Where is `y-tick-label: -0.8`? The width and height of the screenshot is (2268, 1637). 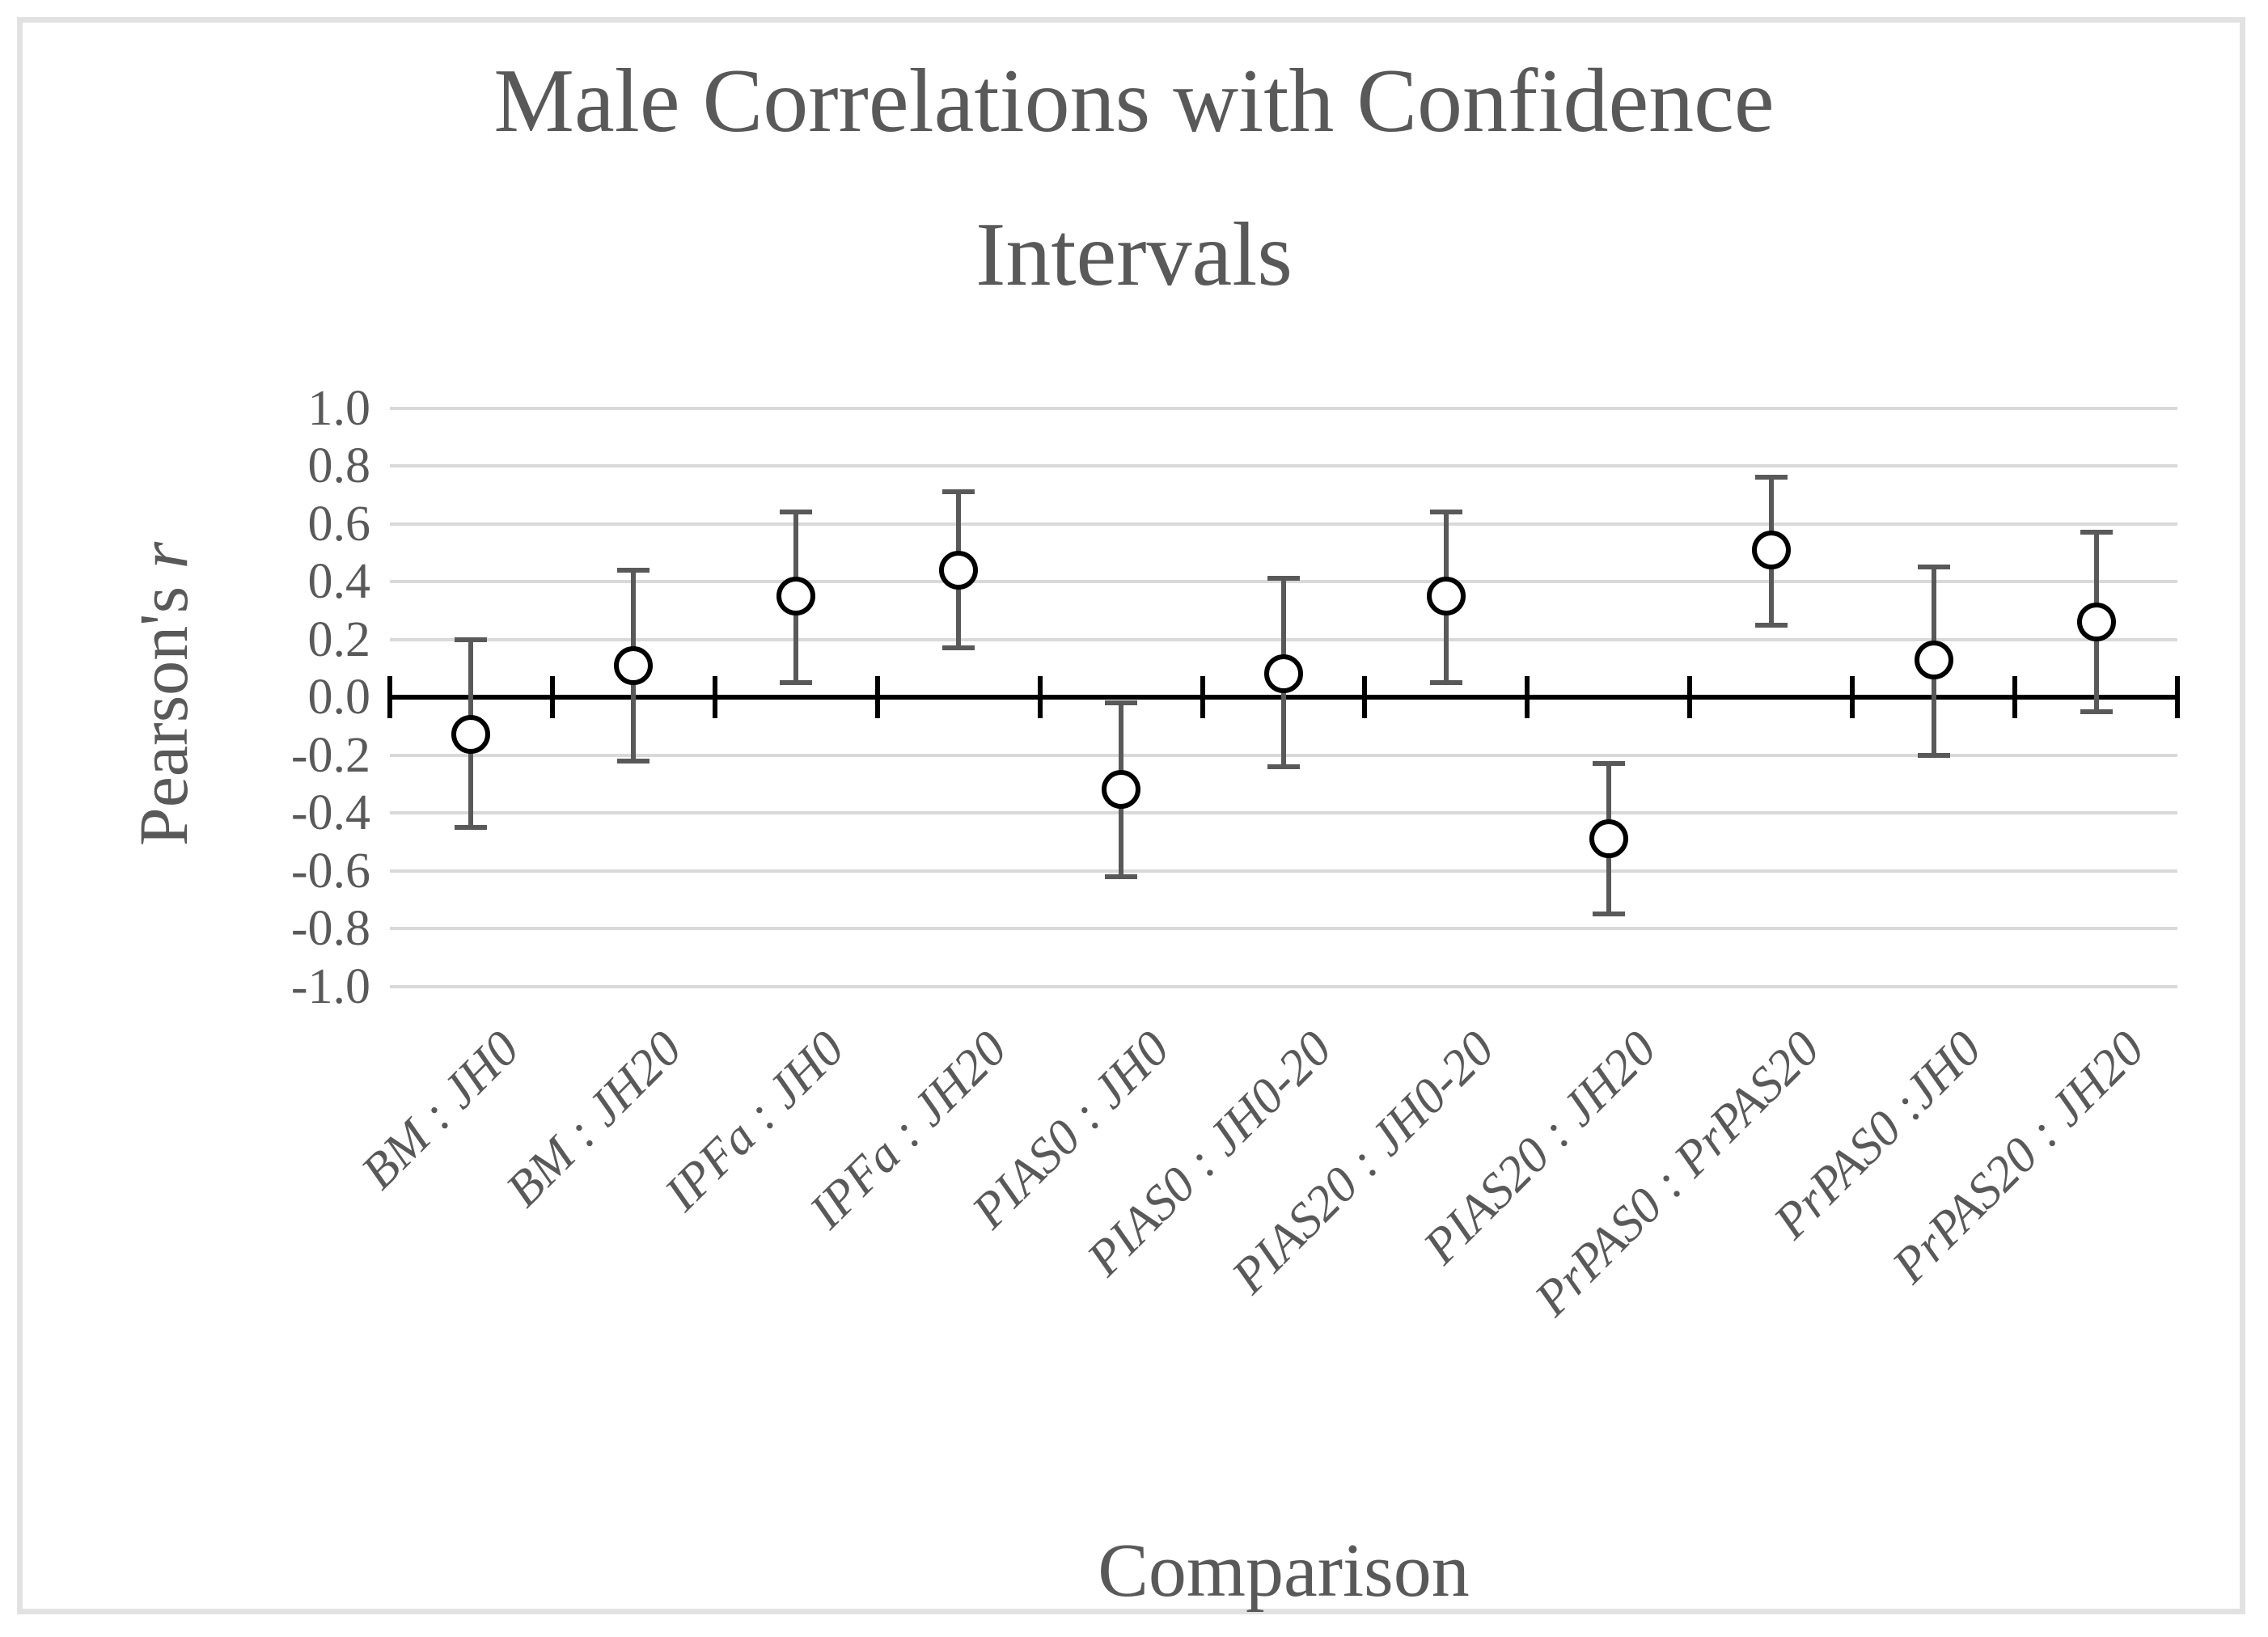 y-tick-label: -0.8 is located at coordinates (330, 929).